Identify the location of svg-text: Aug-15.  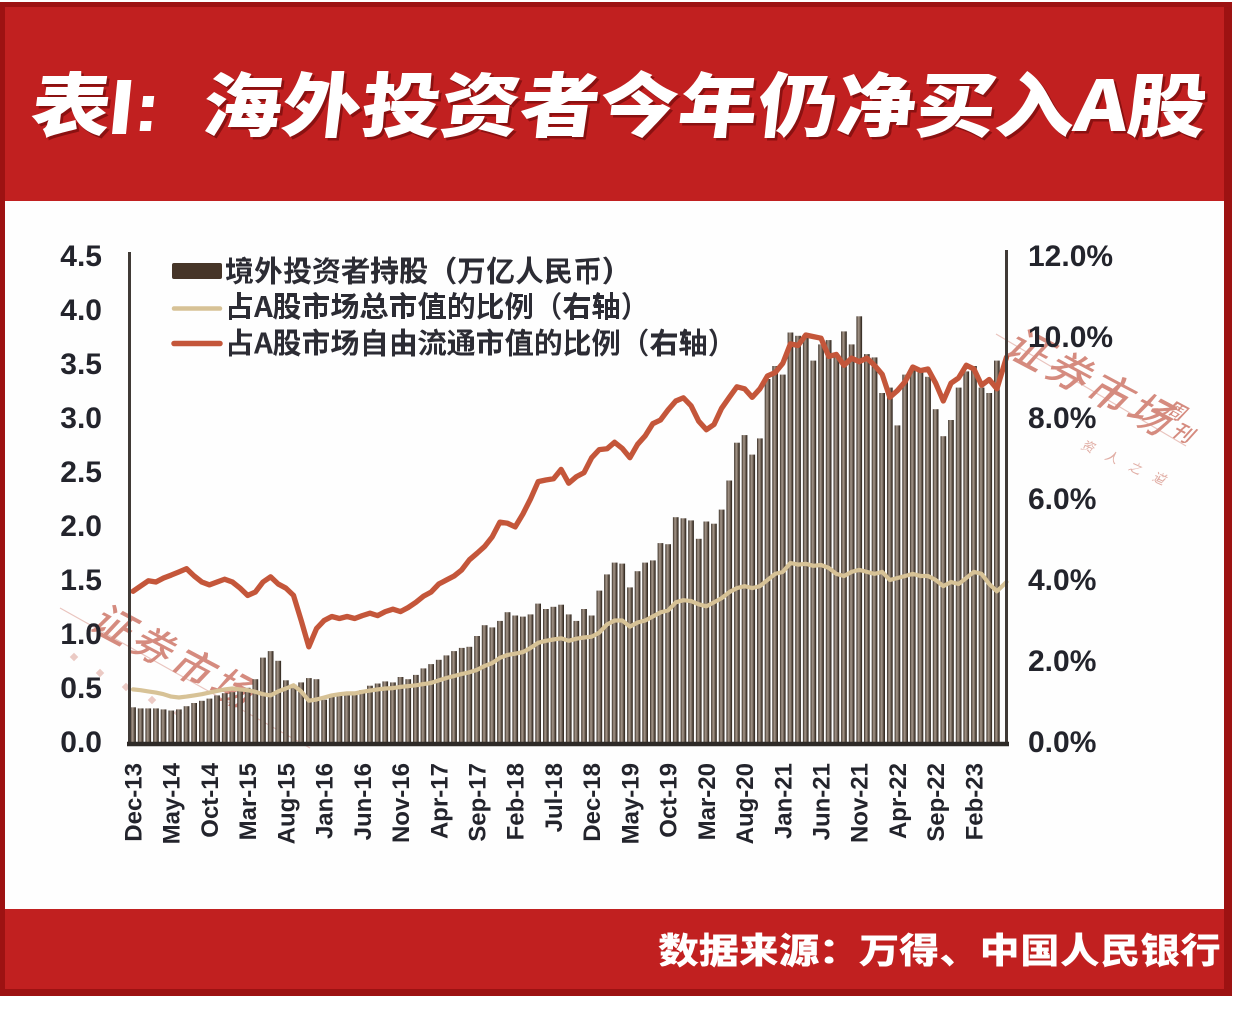
(286, 803).